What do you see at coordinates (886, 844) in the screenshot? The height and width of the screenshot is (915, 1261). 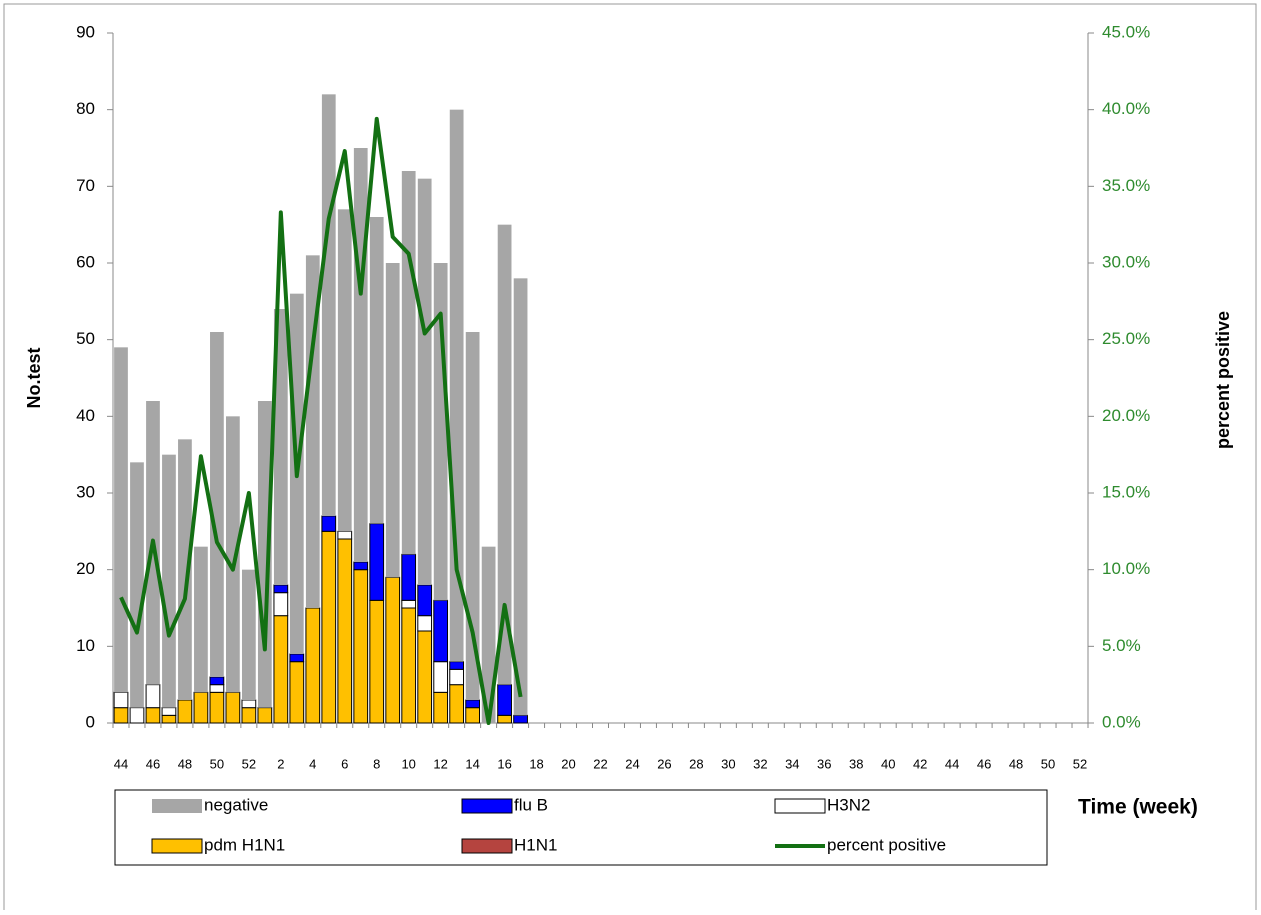 I see `legend-label: percent positive` at bounding box center [886, 844].